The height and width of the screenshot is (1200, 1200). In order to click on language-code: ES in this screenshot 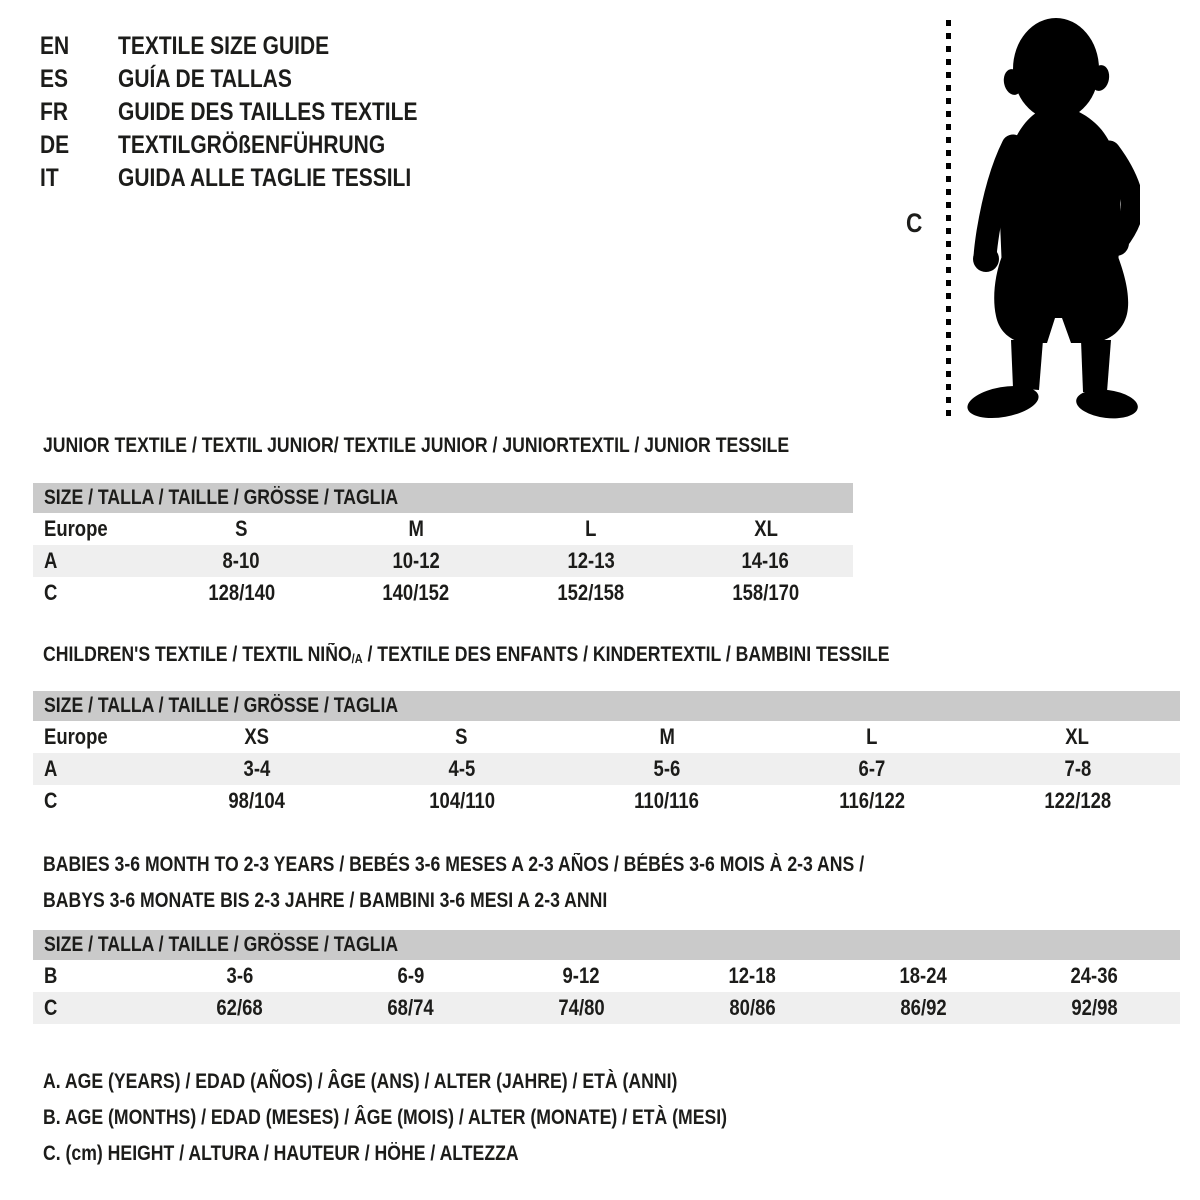, I will do `click(54, 79)`.